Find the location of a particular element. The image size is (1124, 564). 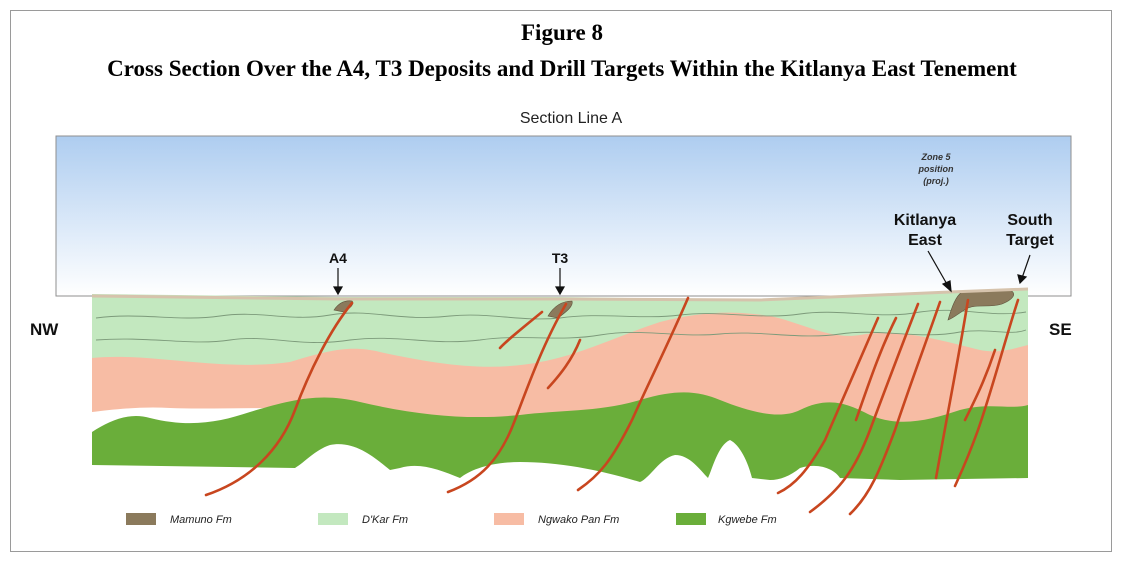

se-label: SE is located at coordinates (1060, 329).